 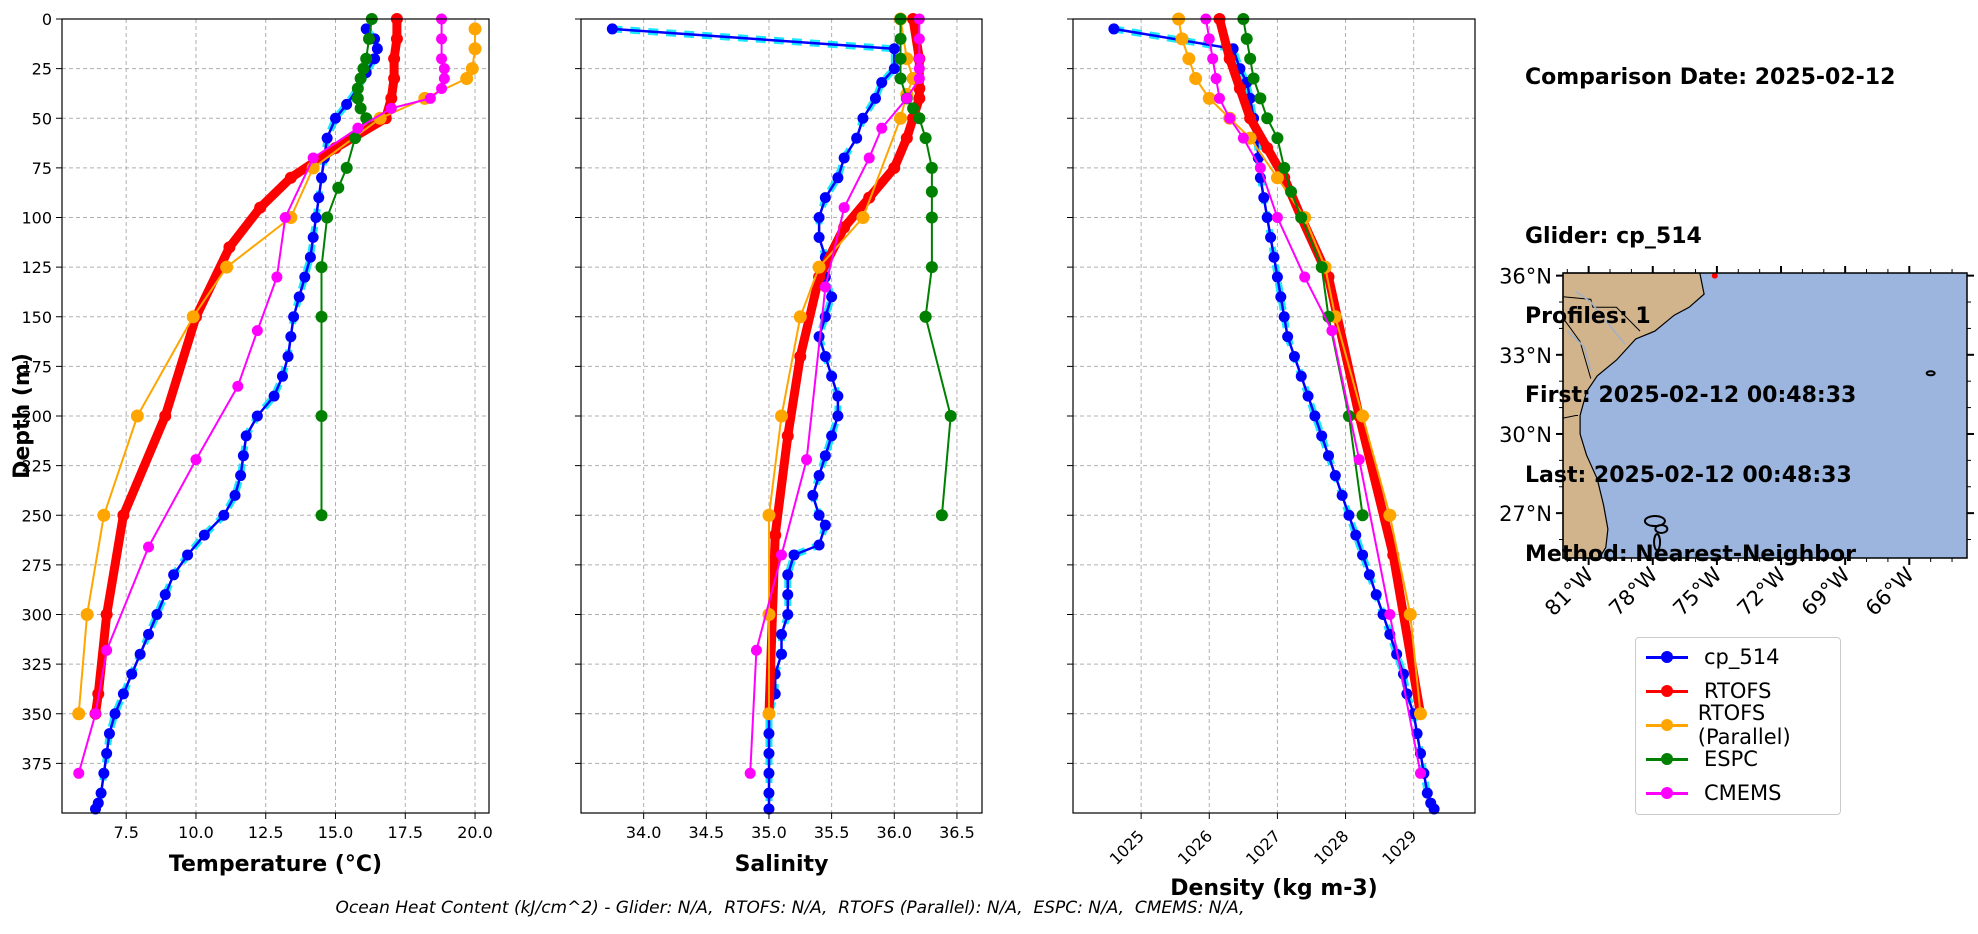 I want to click on y-tick-label: 100, so click(x=36, y=218).